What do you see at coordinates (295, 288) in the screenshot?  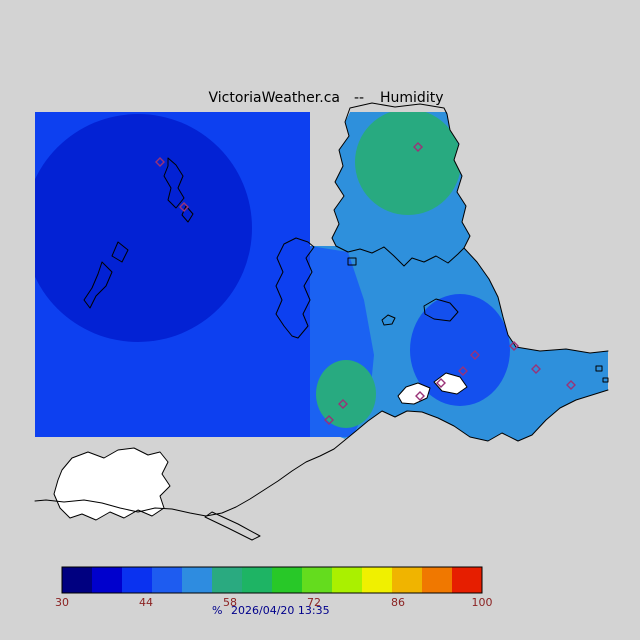 I see `coastline-peninsula` at bounding box center [295, 288].